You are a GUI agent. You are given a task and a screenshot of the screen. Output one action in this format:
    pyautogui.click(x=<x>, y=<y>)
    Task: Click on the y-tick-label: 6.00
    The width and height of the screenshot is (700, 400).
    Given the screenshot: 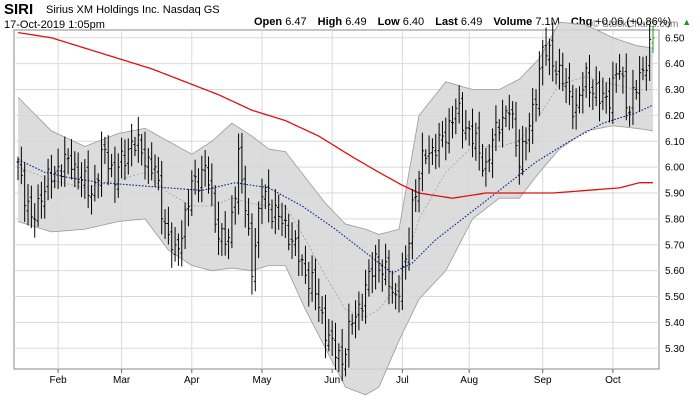 What is the action you would take?
    pyautogui.click(x=675, y=168)
    